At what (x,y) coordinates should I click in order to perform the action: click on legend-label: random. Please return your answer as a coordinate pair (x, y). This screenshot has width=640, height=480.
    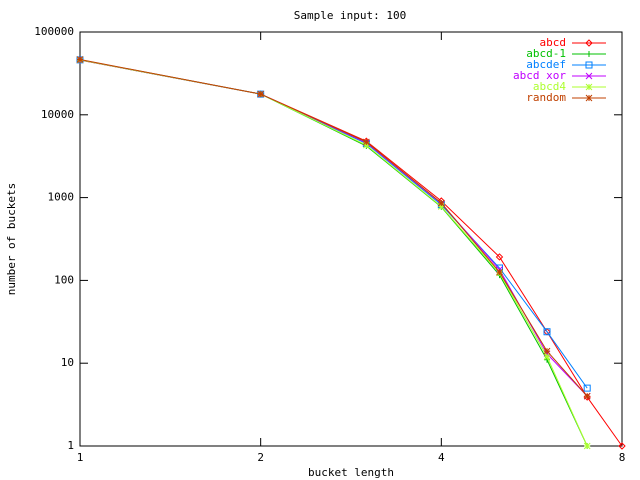
    Looking at the image, I should click on (546, 97).